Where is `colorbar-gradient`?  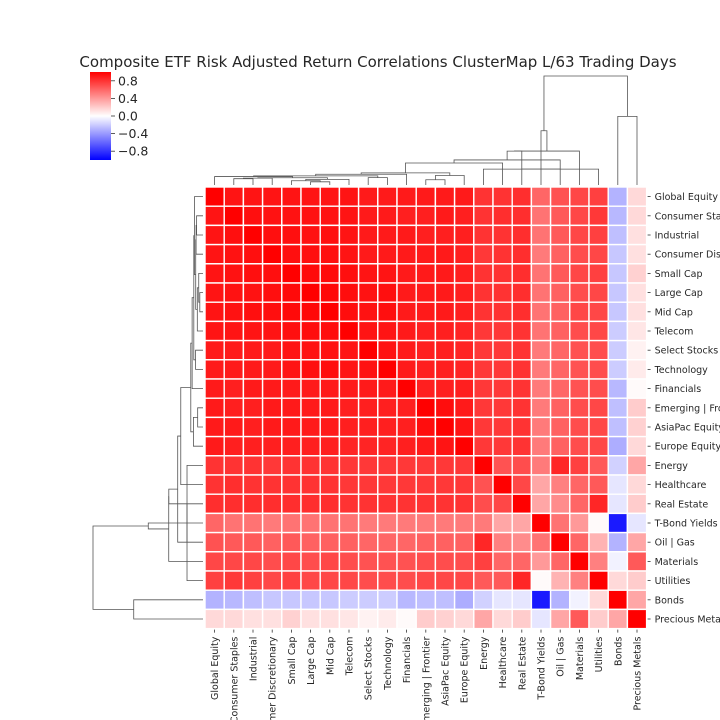 colorbar-gradient is located at coordinates (100, 116).